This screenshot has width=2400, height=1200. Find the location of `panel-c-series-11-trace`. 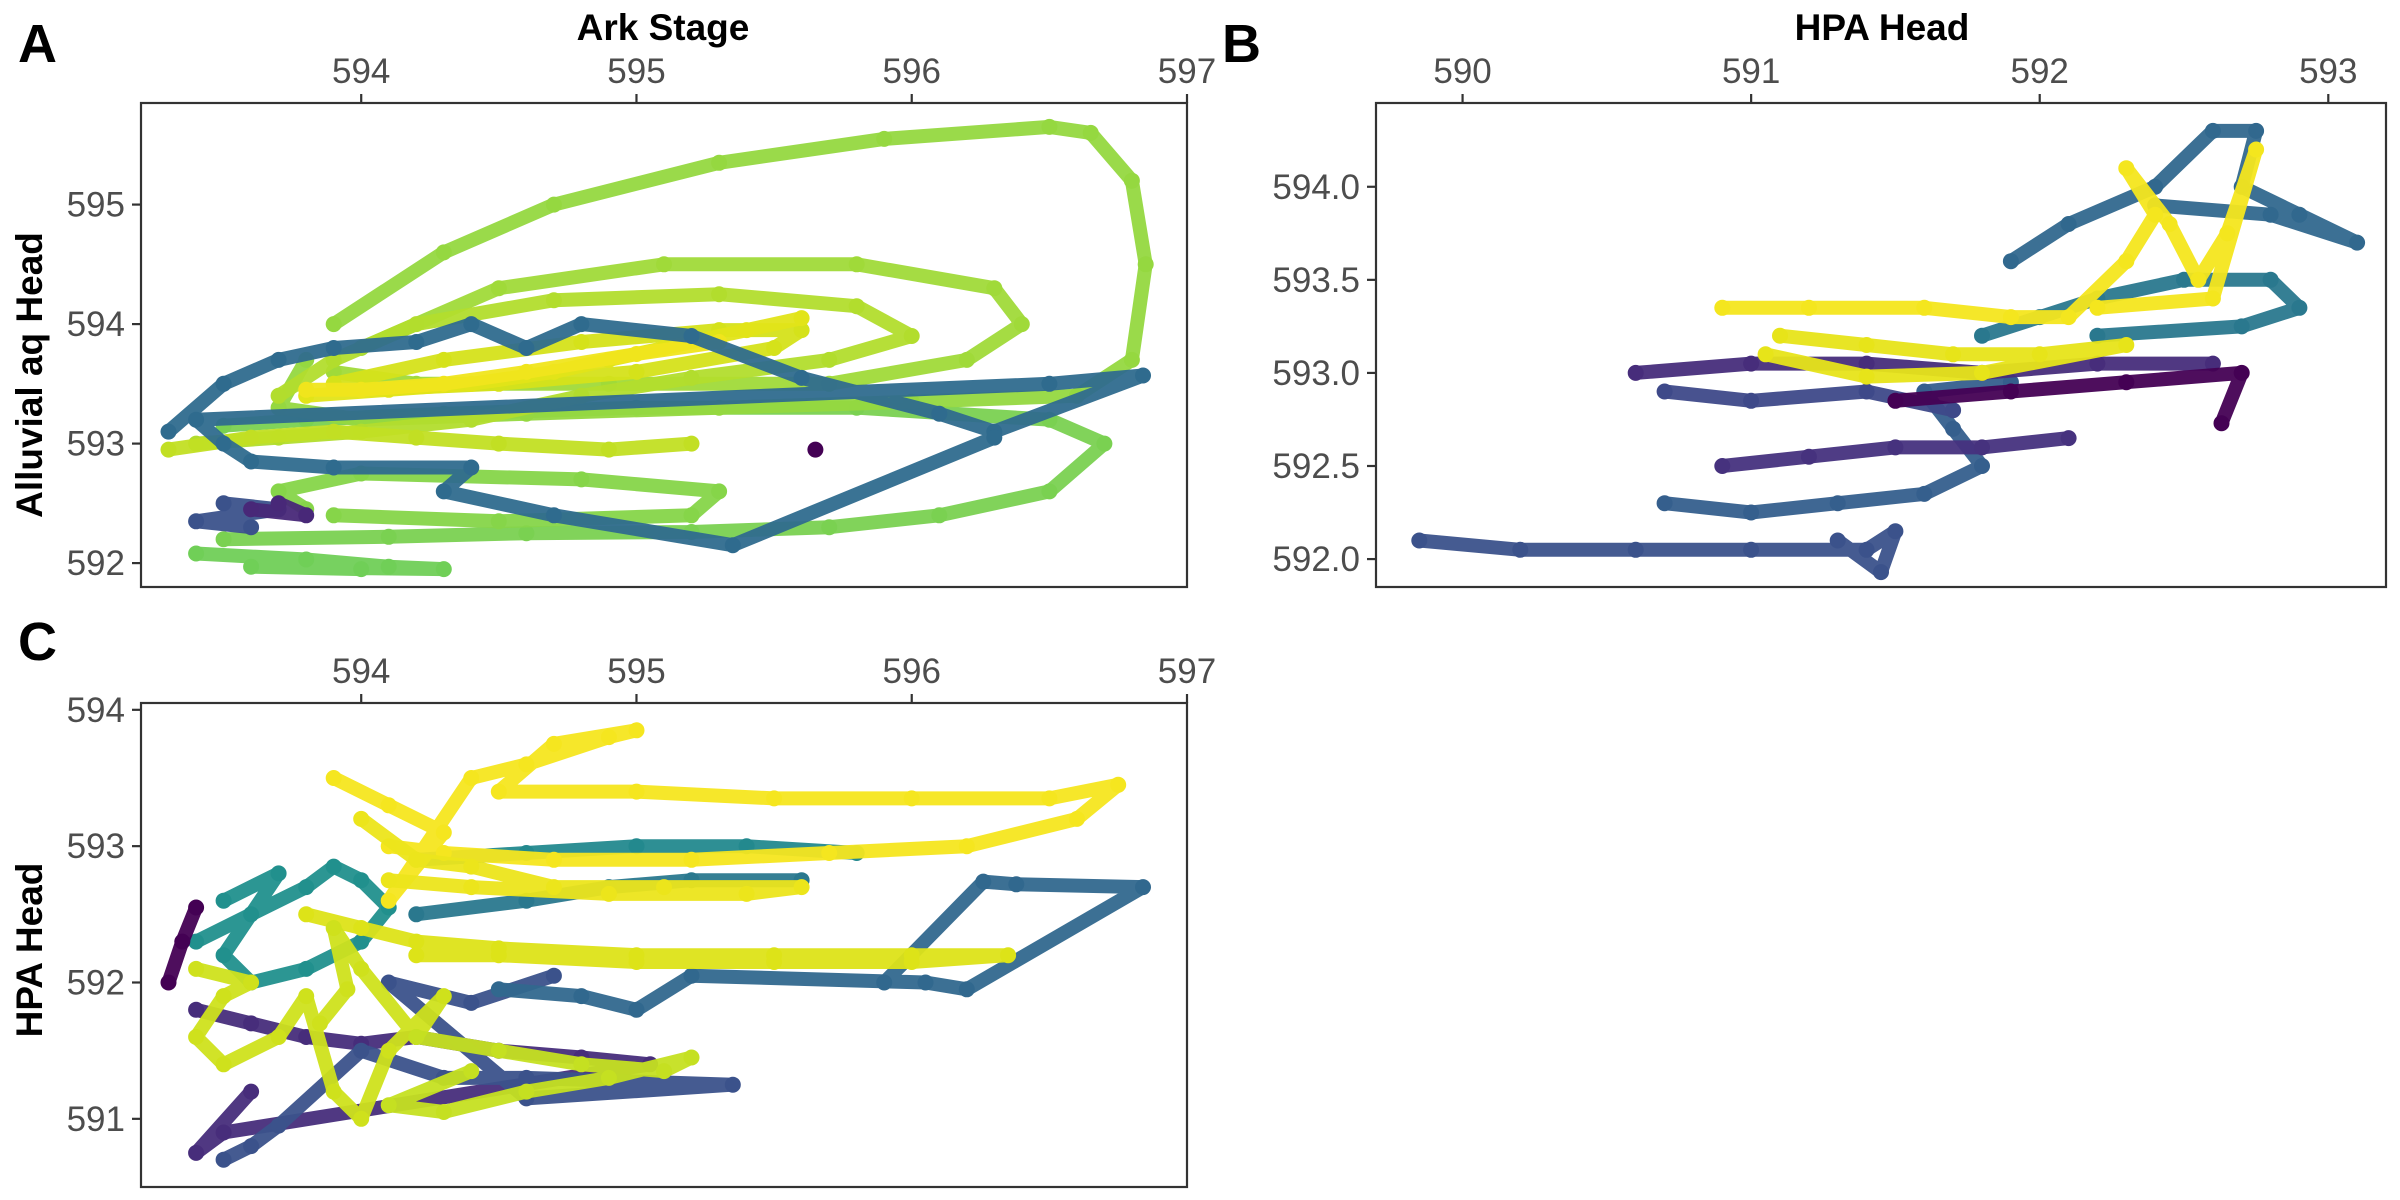

panel-c-series-11-trace is located at coordinates (540, 1074).